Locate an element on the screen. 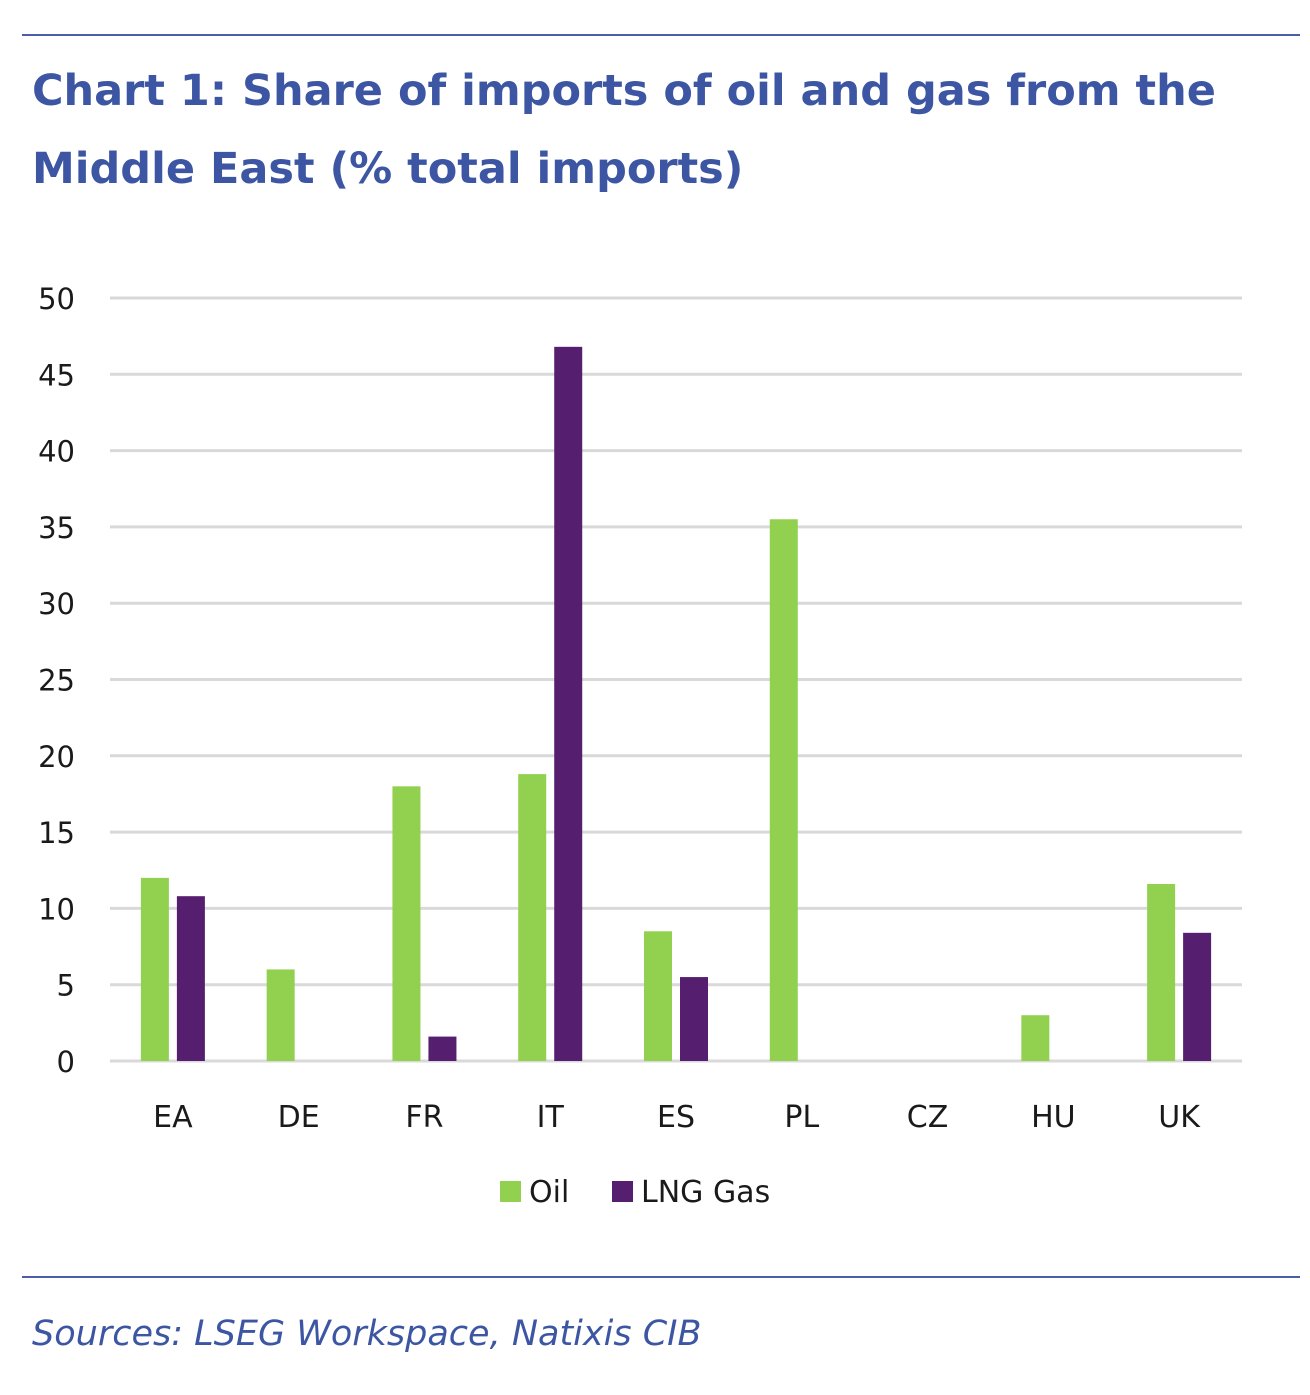 The height and width of the screenshot is (1395, 1310). bar-oil-es: Oil ES: 8.5 is located at coordinates (658, 996).